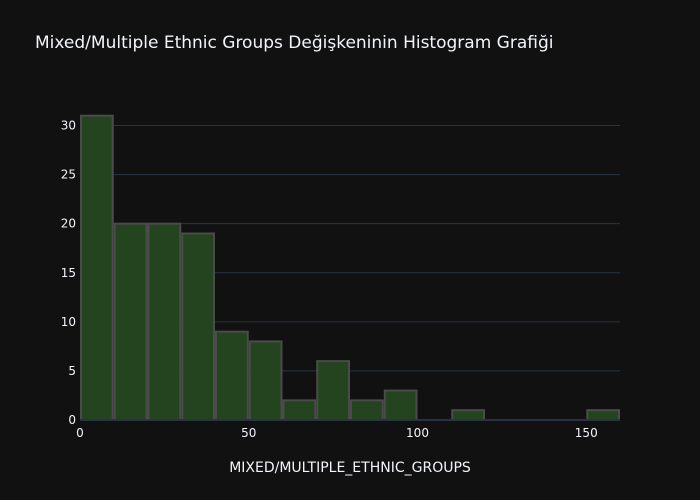  What do you see at coordinates (350, 468) in the screenshot?
I see `x-axis-title: MIXED/MULTIPLE_ETHNIC_GROUPS` at bounding box center [350, 468].